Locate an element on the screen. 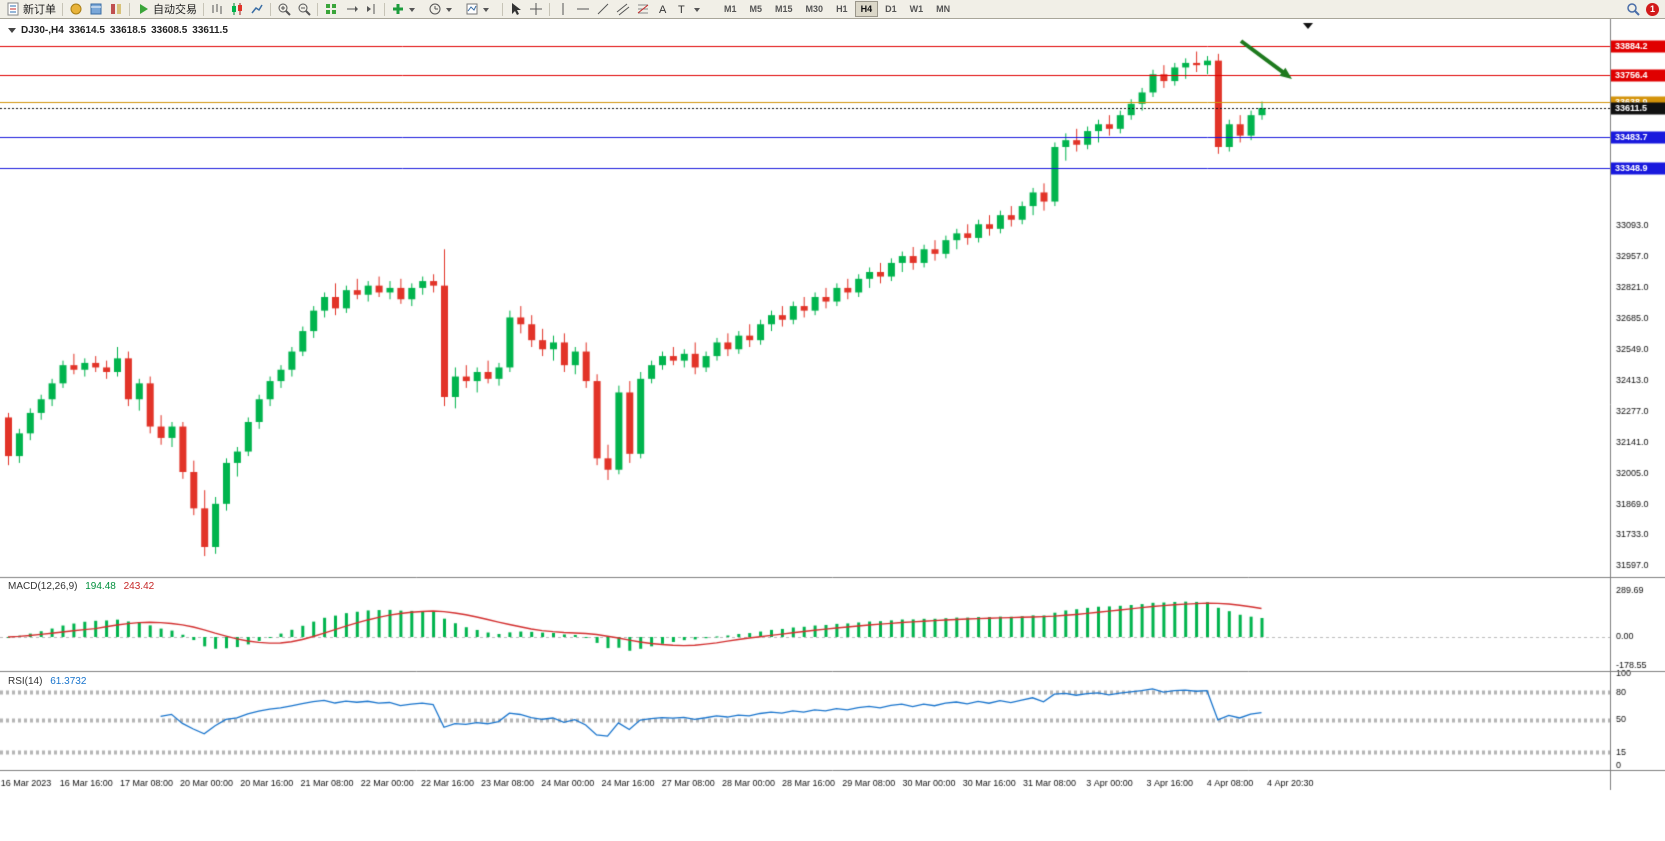 This screenshot has width=1665, height=841. collapse-icon is located at coordinates (12, 30).